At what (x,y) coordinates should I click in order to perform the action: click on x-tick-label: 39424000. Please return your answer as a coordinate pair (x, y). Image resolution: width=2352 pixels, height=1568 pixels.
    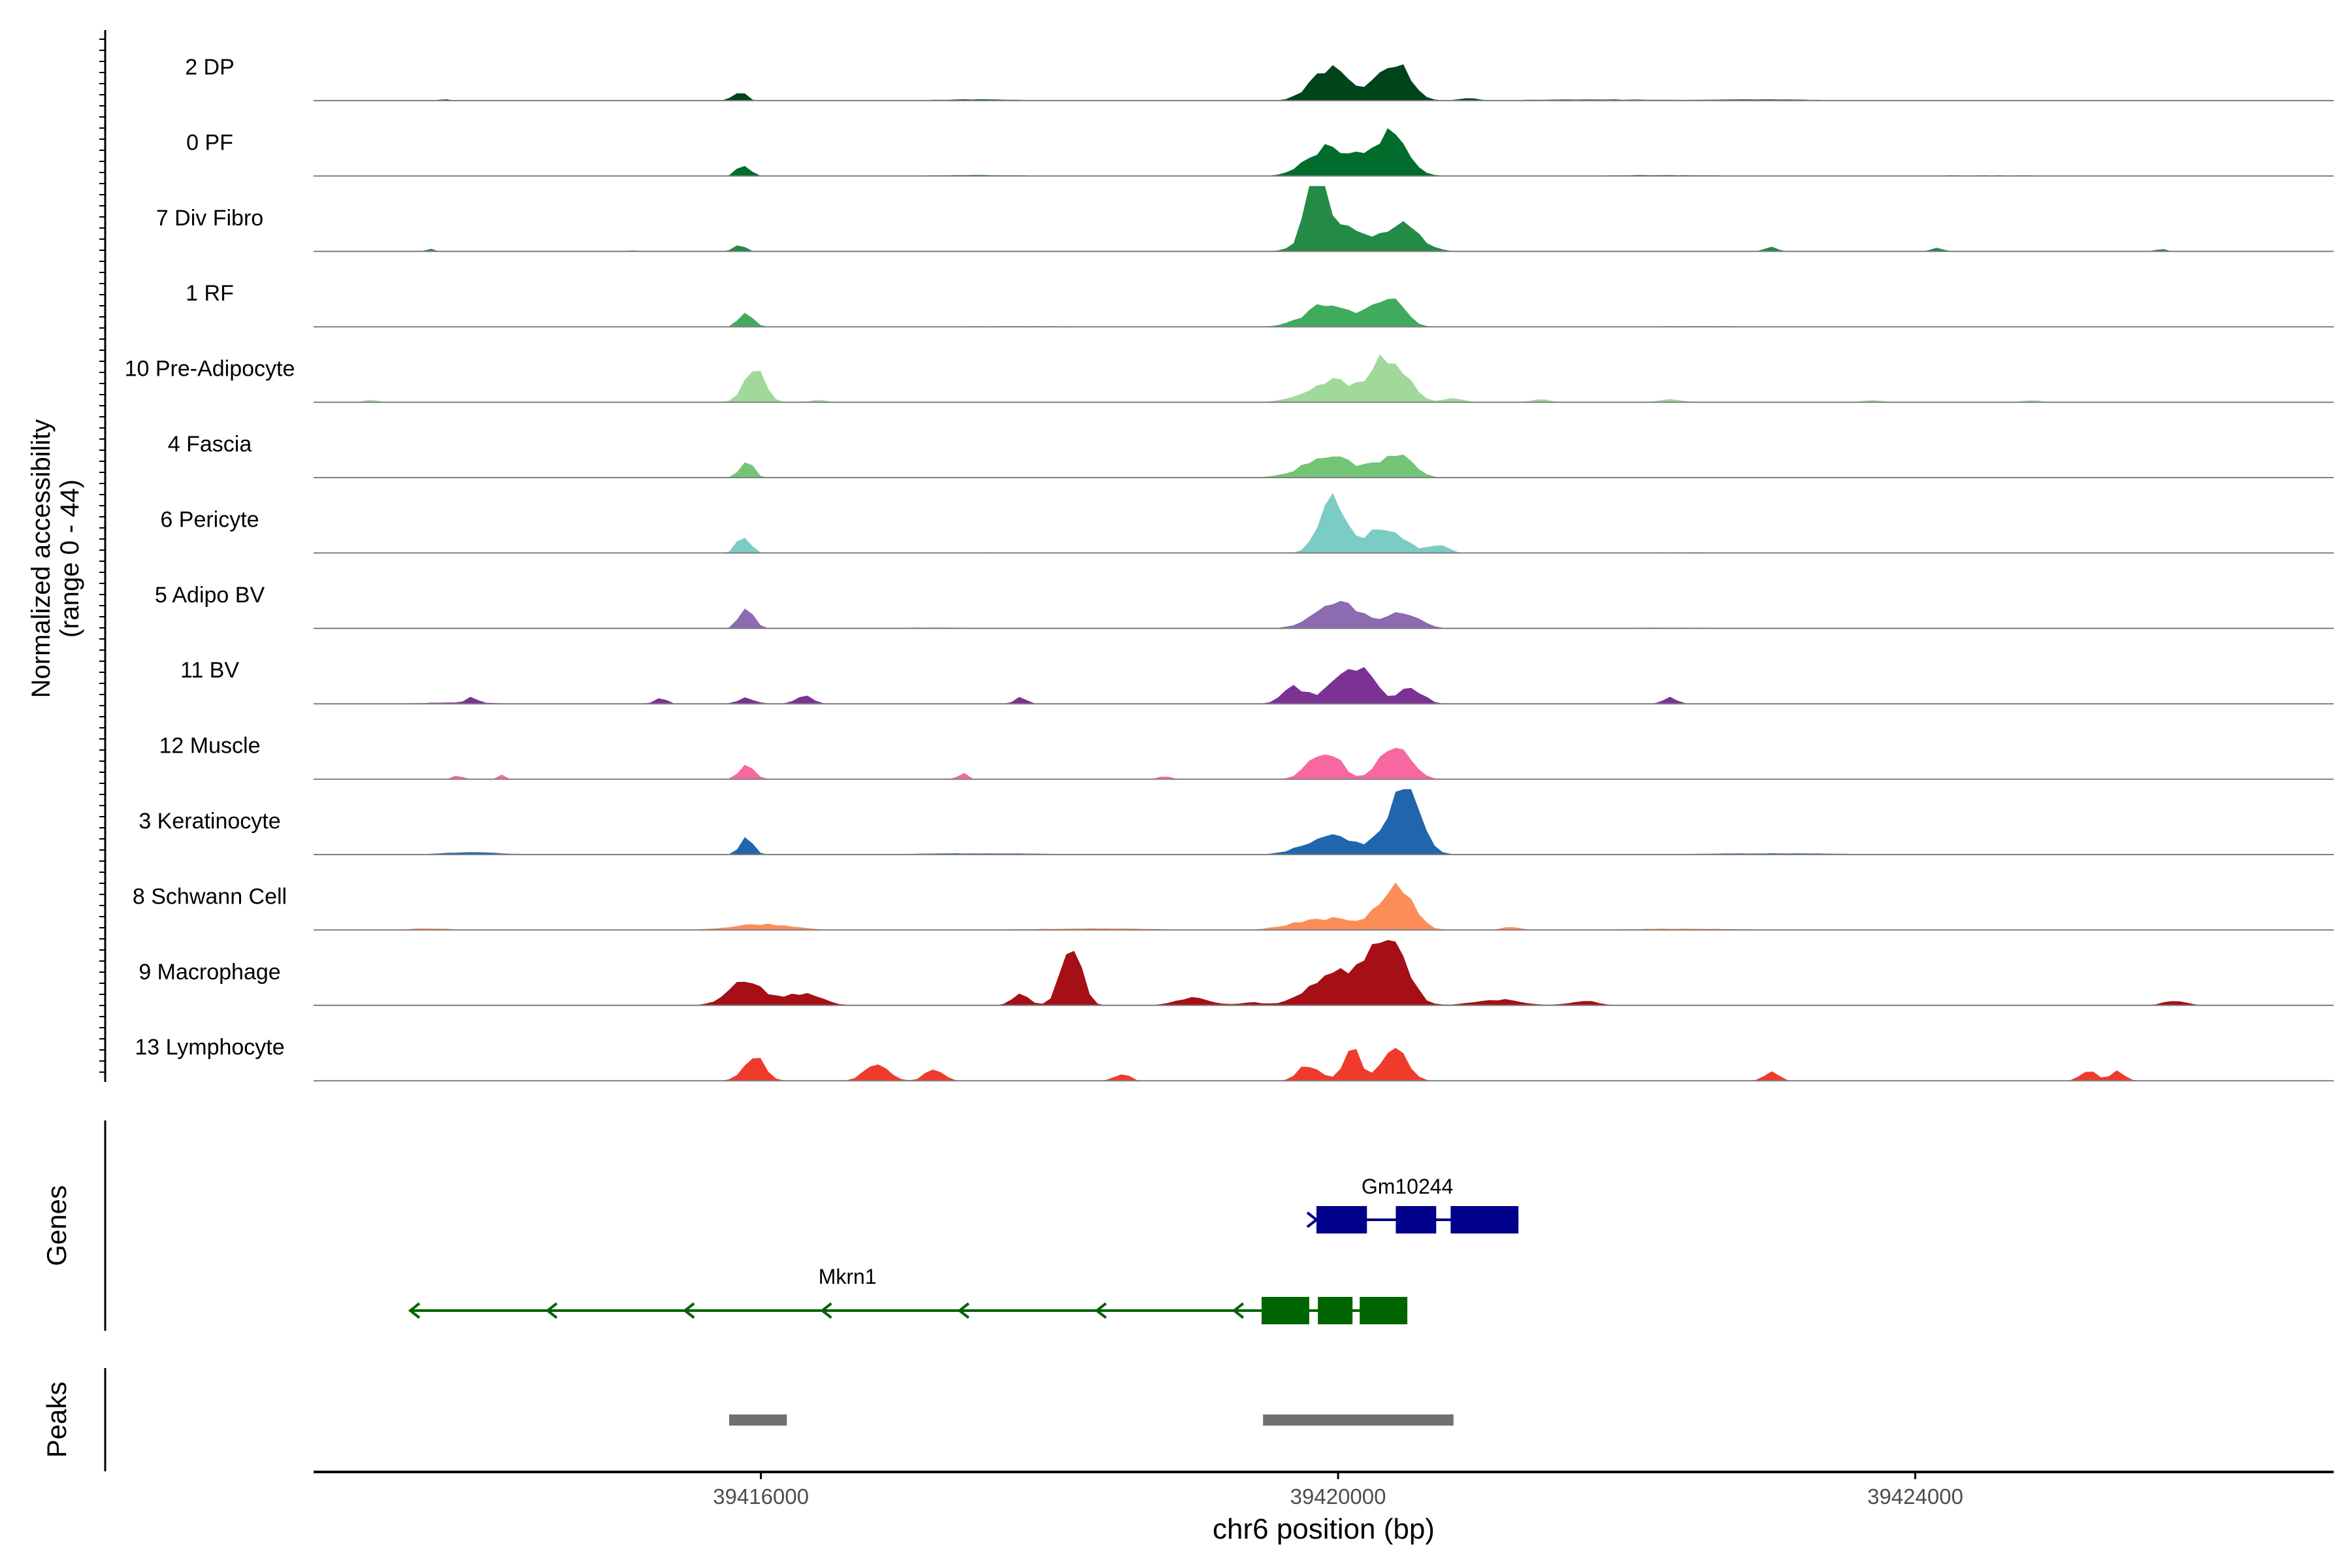
    Looking at the image, I should click on (1915, 1496).